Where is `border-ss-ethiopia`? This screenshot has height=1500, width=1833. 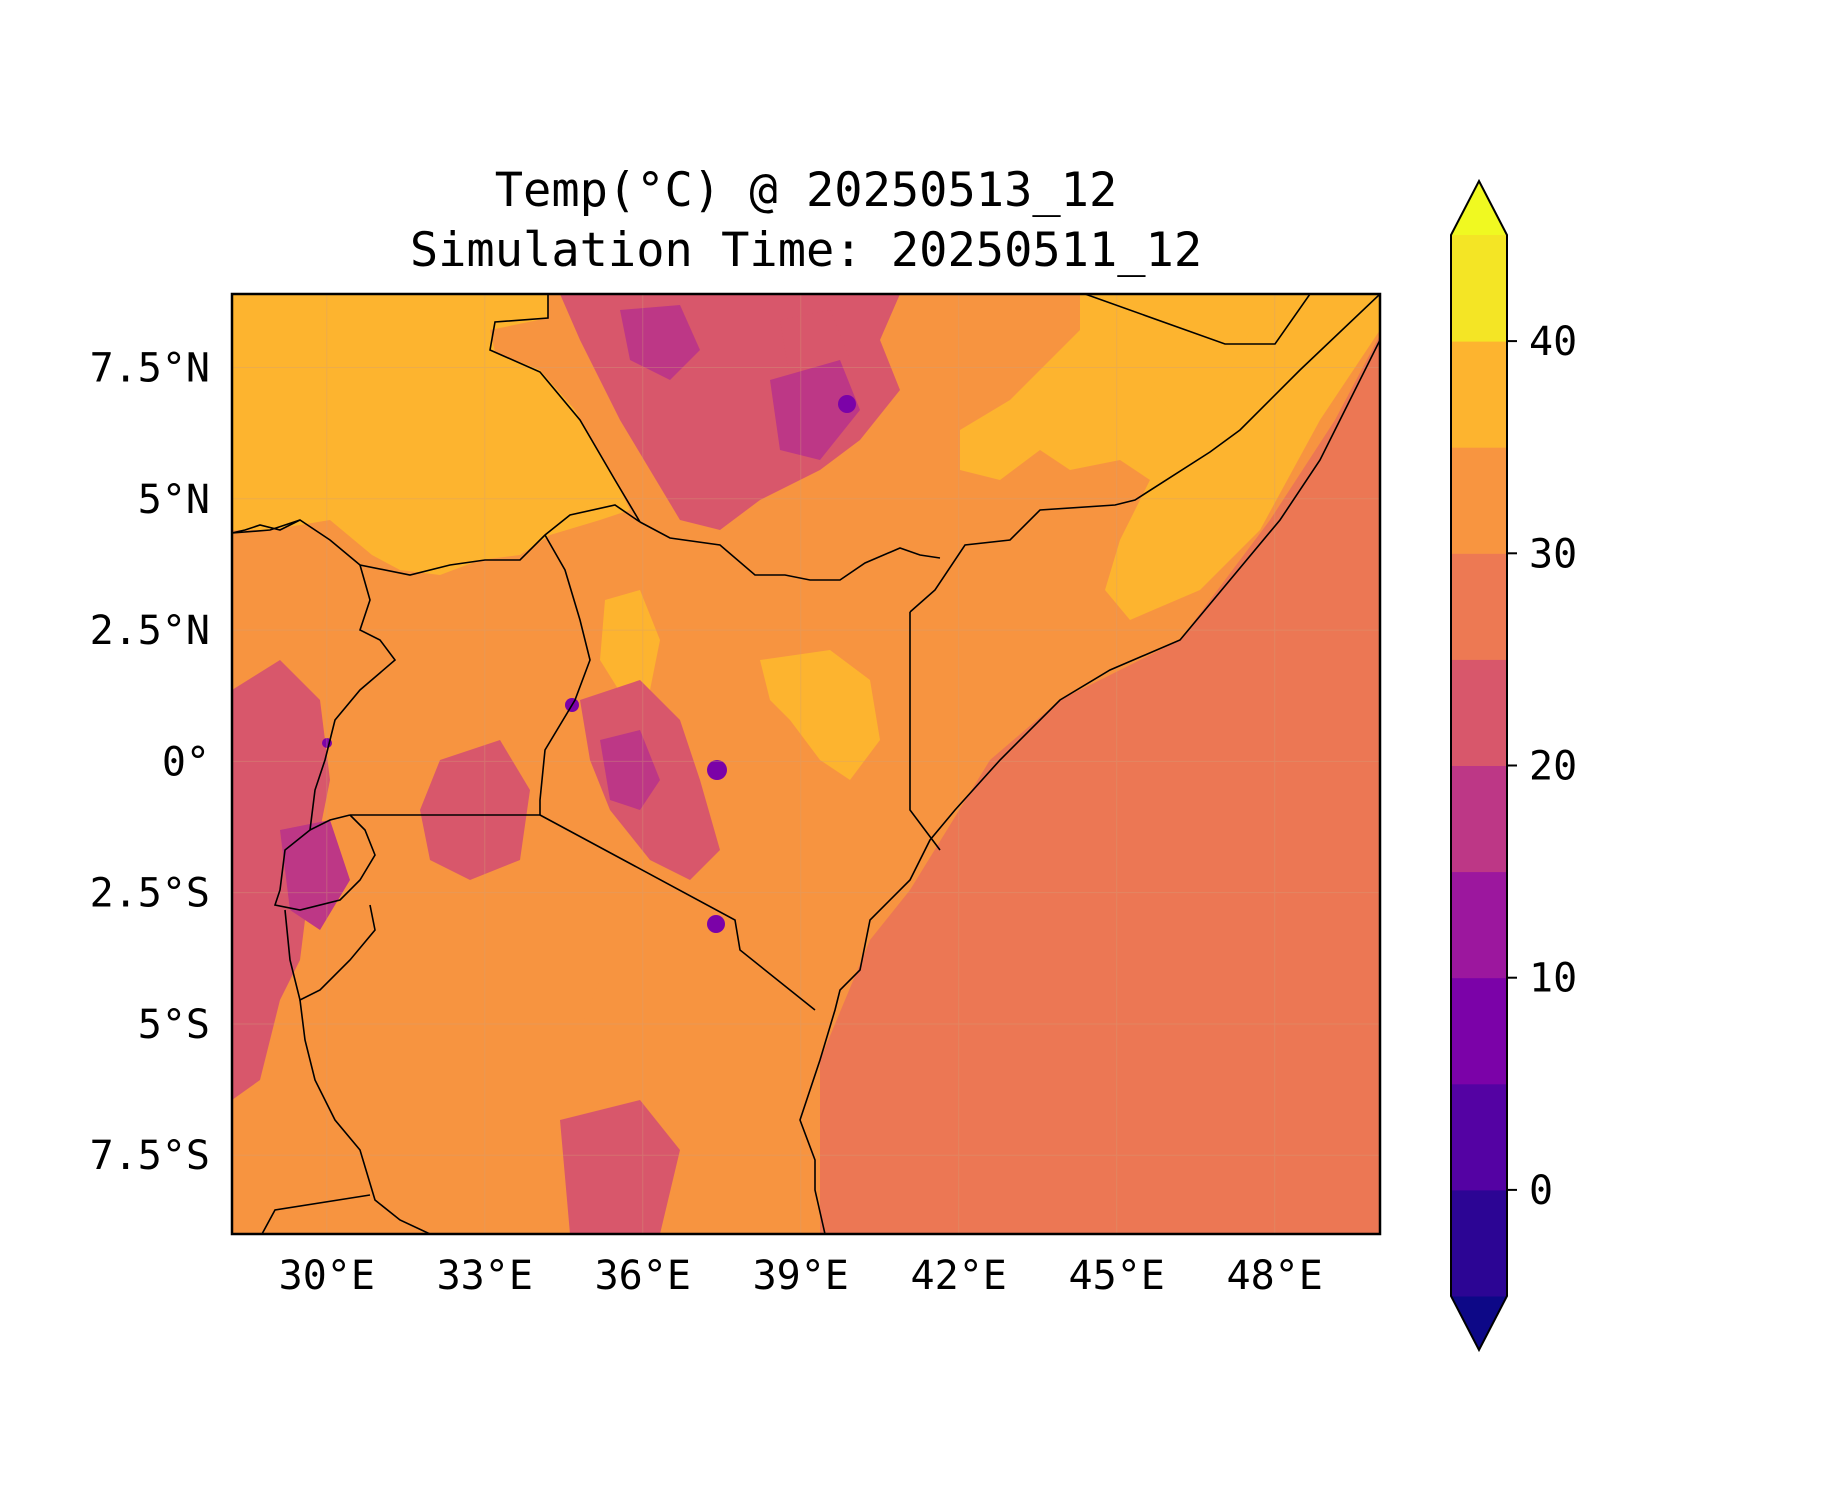
border-ss-ethiopia is located at coordinates (565, 408).